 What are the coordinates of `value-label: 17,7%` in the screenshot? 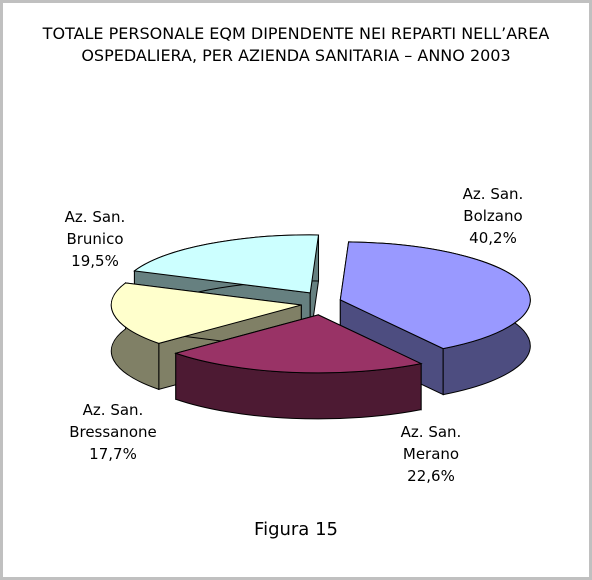 It's located at (113, 454).